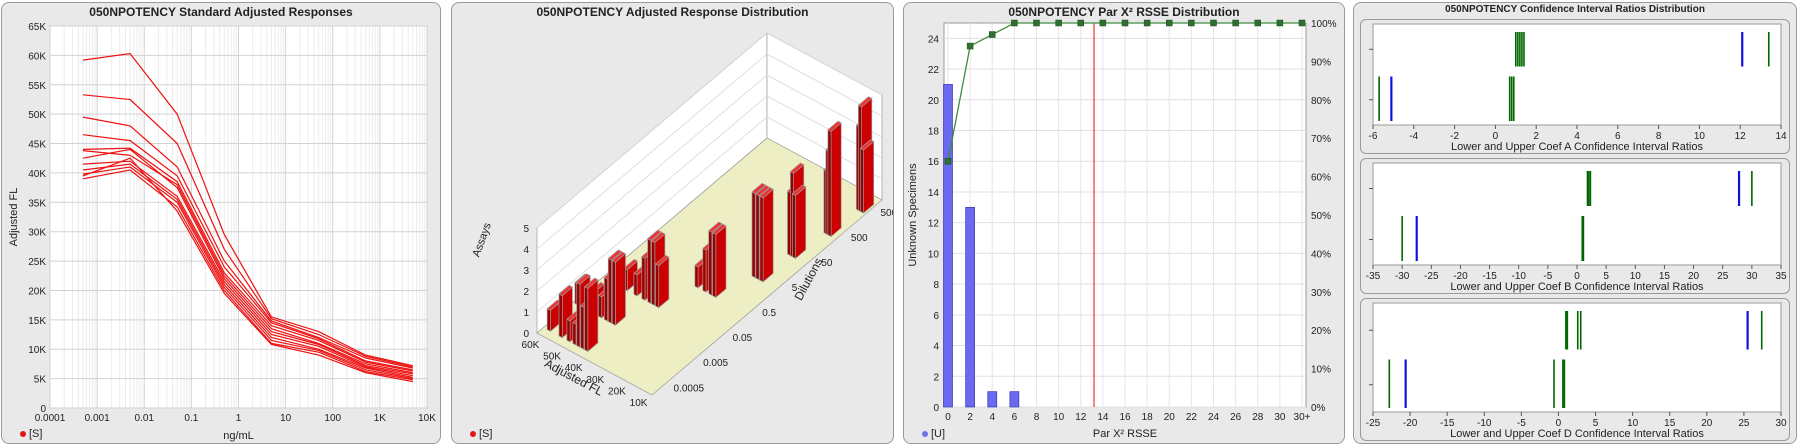  I want to click on x-tick-label: -30, so click(1402, 276).